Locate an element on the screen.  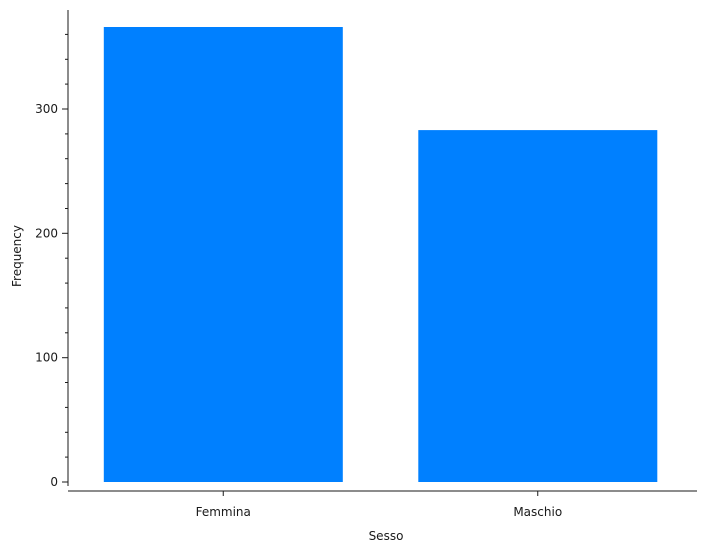
x-tick-label-maschio: Maschio is located at coordinates (537, 512).